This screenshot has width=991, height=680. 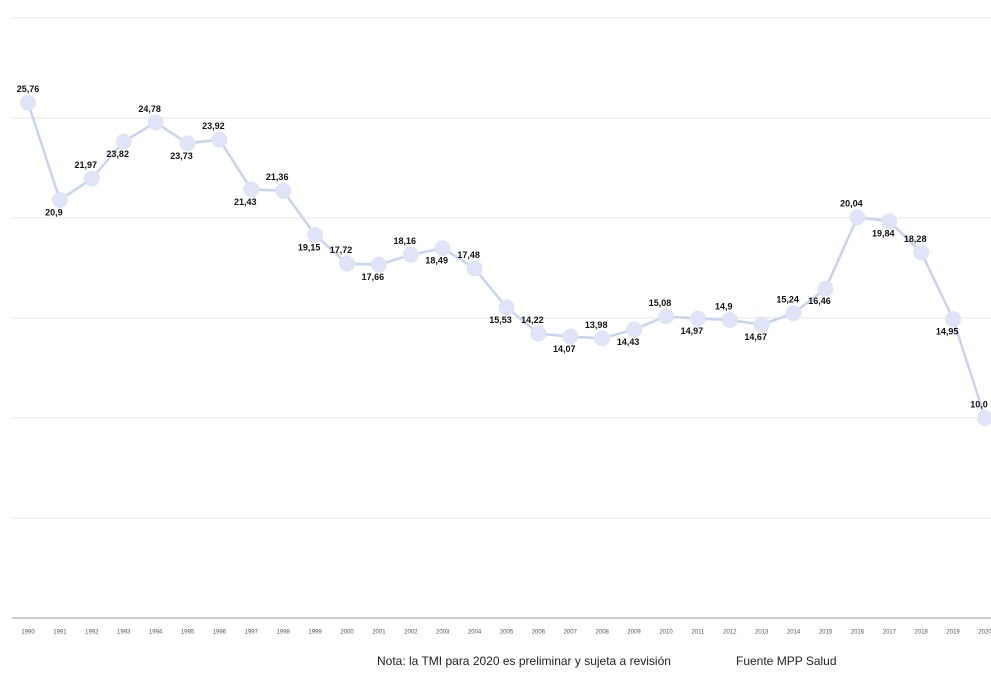 What do you see at coordinates (405, 241) in the screenshot?
I see `value-label: 18,16` at bounding box center [405, 241].